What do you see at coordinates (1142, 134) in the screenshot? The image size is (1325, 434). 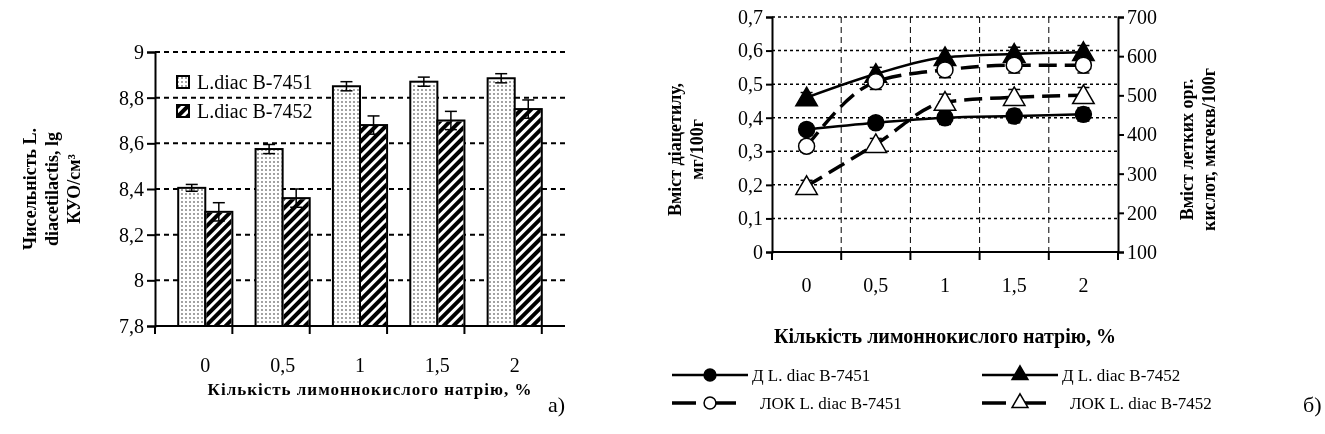 I see `y2-tick-label: 400` at bounding box center [1142, 134].